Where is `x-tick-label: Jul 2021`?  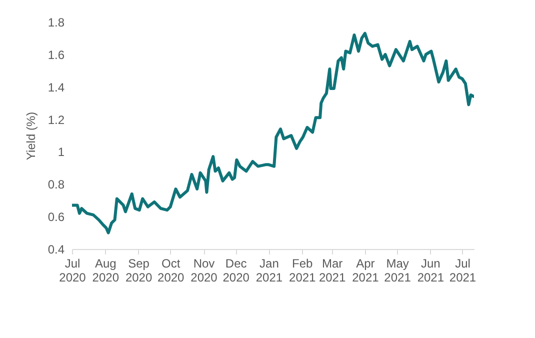
x-tick-label: Jul 2021 is located at coordinates (462, 270).